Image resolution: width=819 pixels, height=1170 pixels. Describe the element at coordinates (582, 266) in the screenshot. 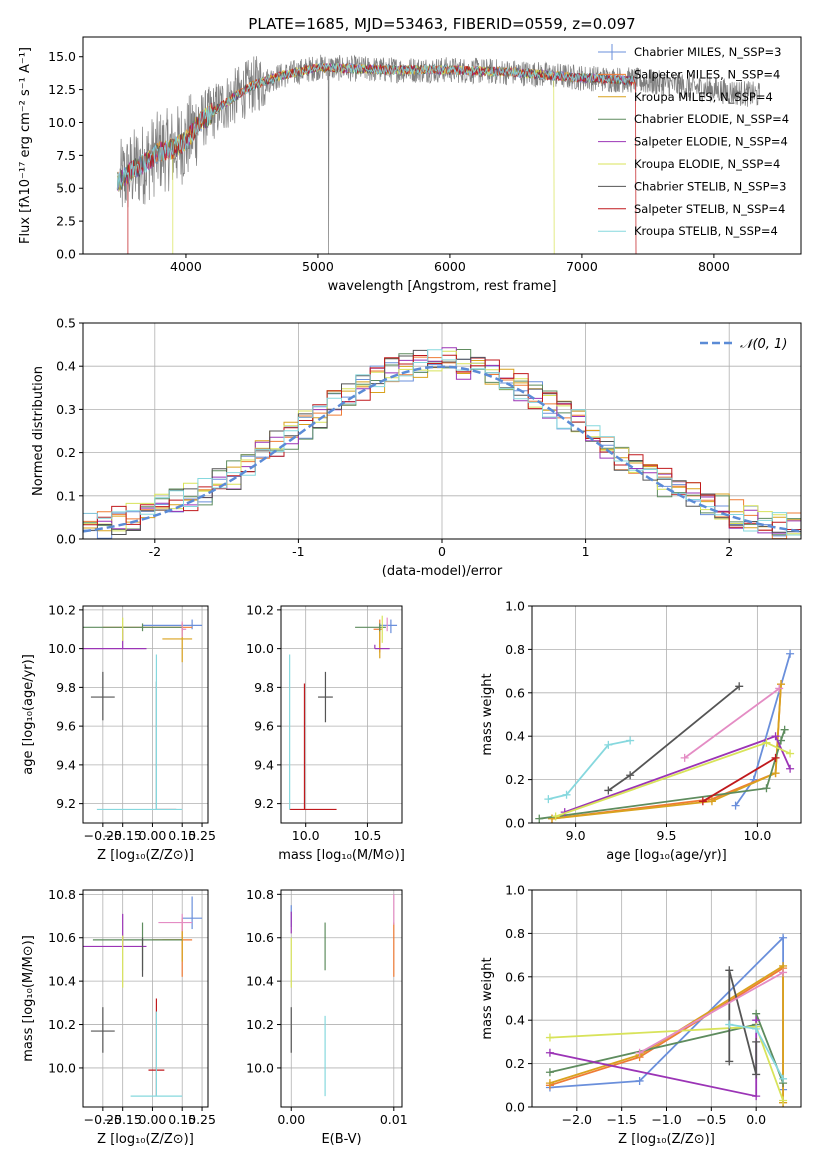

I see `x-tick-label: 7000` at that location.